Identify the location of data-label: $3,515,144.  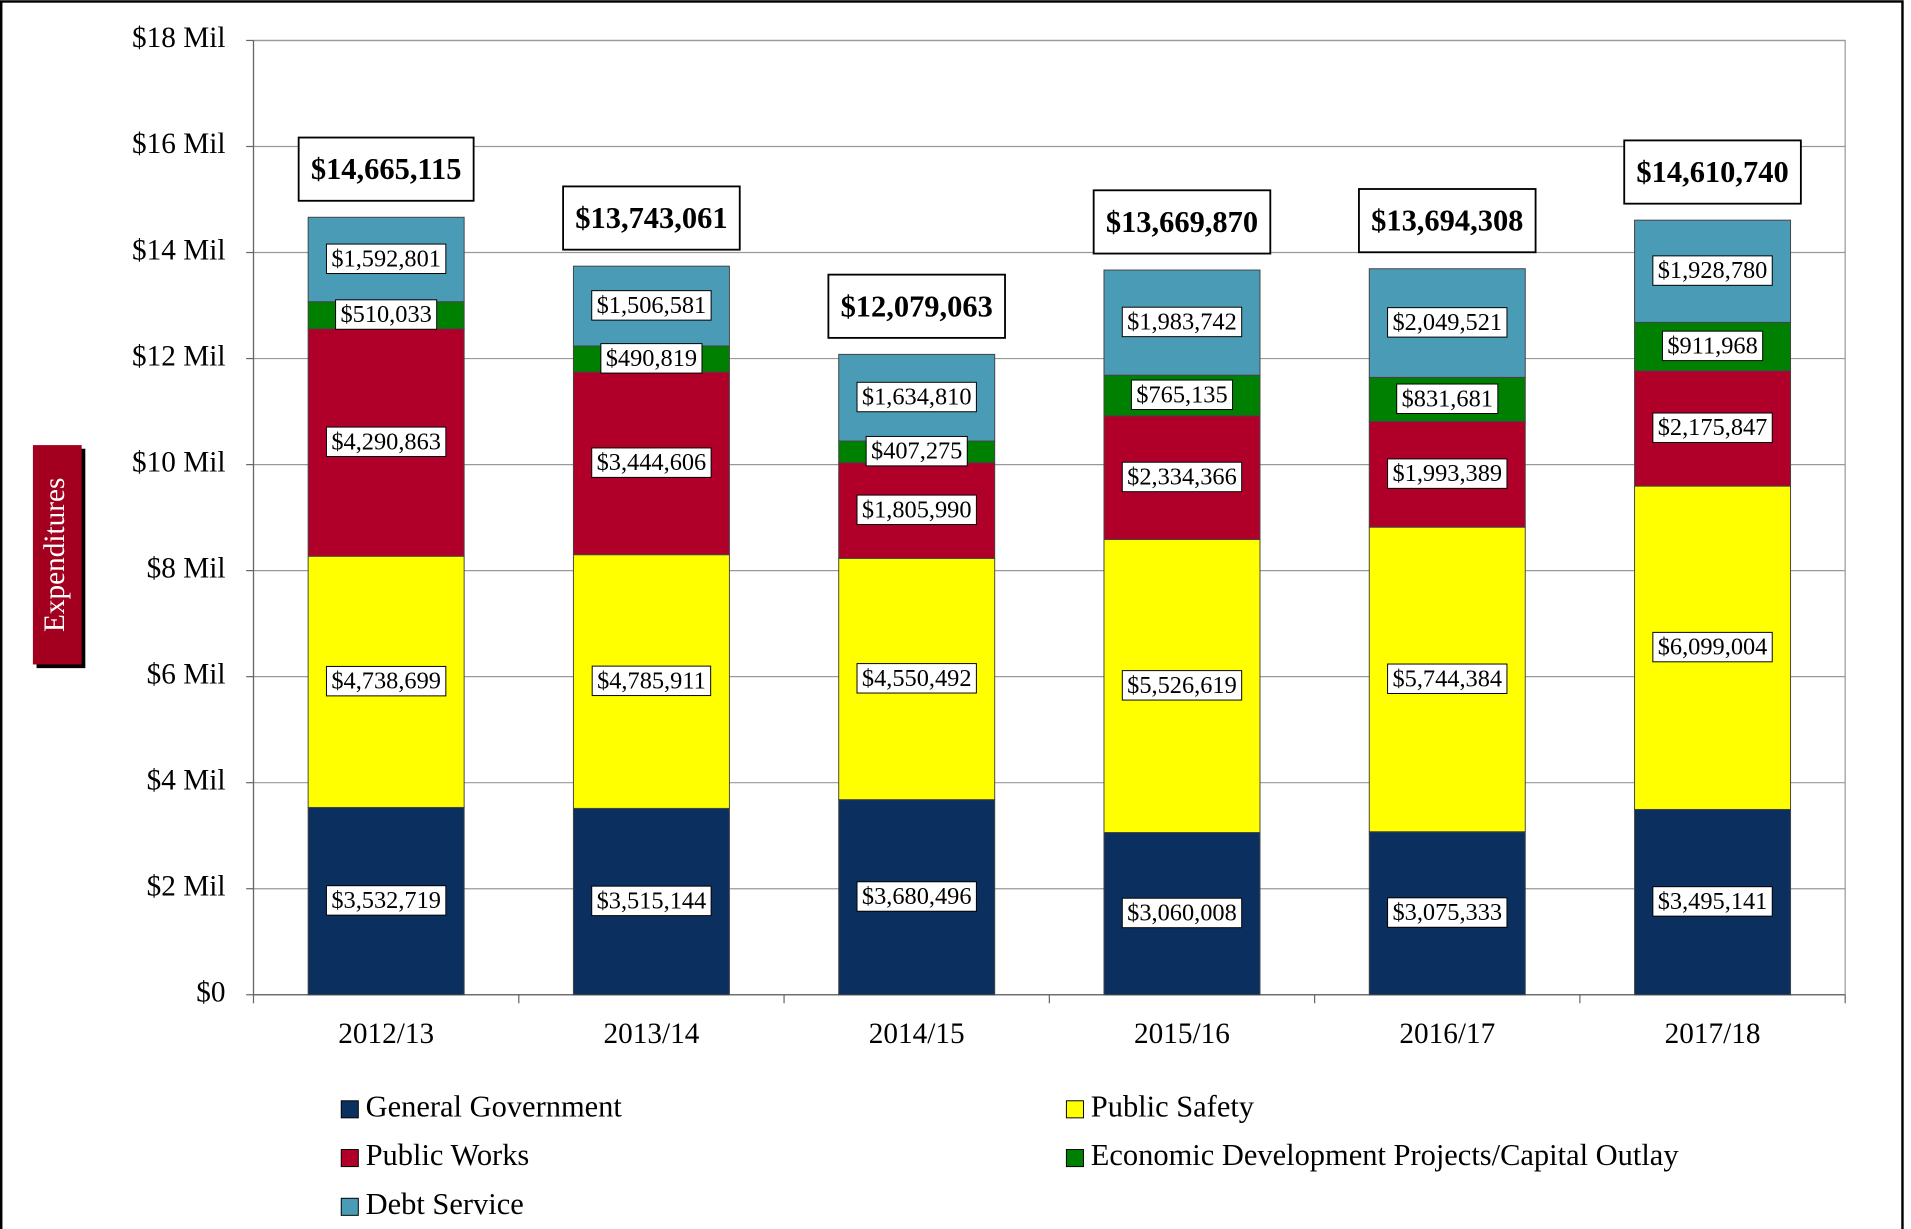
(652, 900).